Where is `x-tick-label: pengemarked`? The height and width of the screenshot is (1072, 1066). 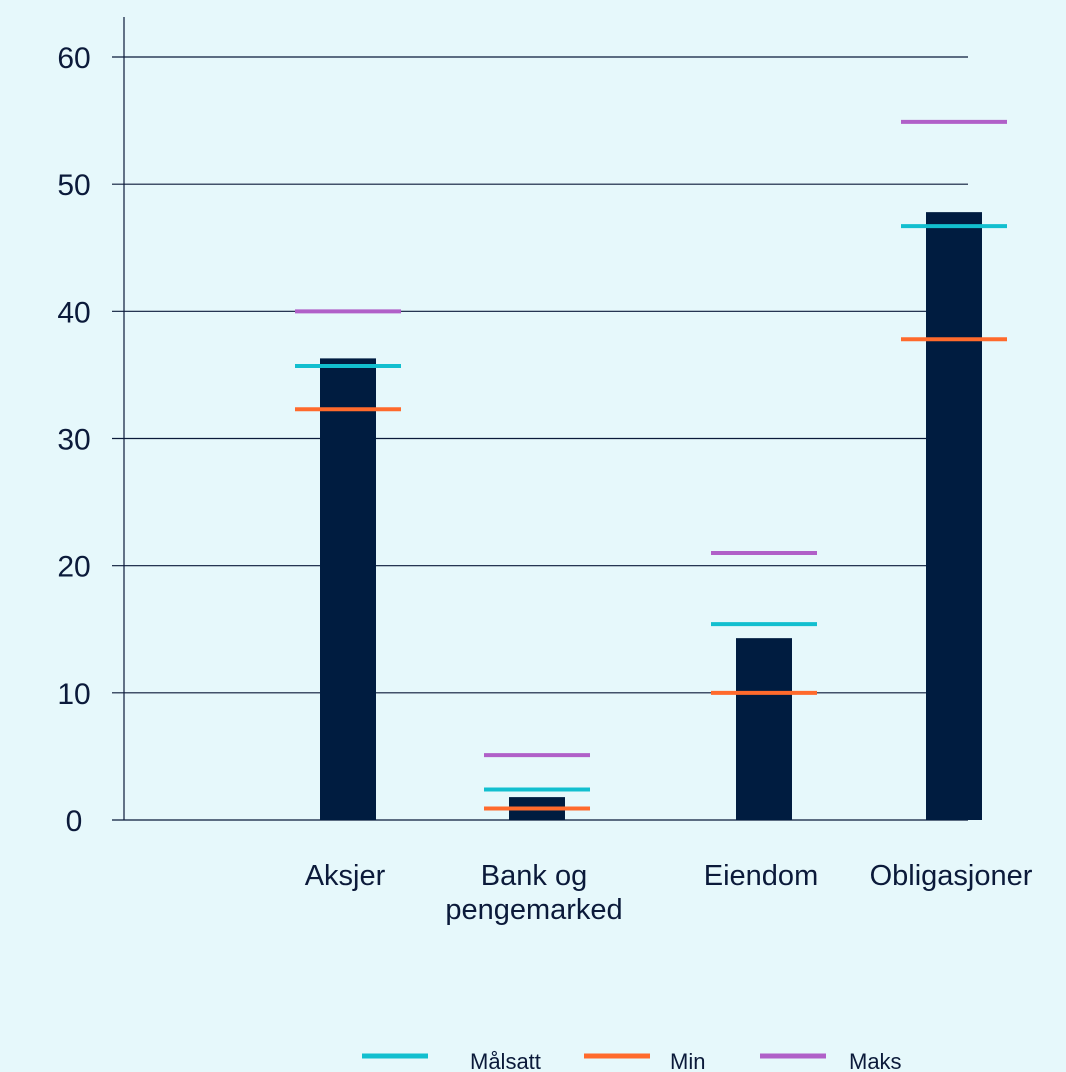
x-tick-label: pengemarked is located at coordinates (533, 910).